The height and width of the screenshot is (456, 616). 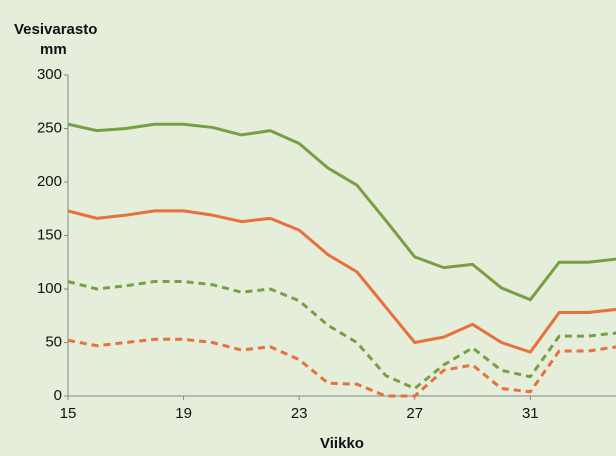 I want to click on y-tick-label: 0, so click(x=58, y=395).